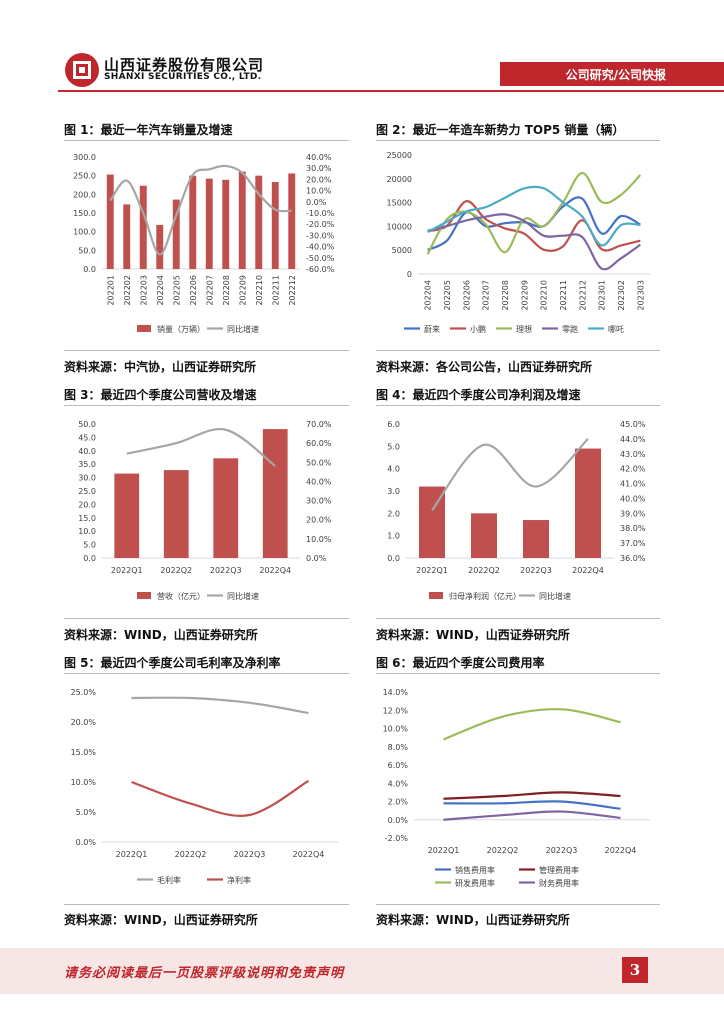 The image size is (724, 1024). Describe the element at coordinates (633, 424) in the screenshot. I see `y2-tick-label: 45.0%` at that location.